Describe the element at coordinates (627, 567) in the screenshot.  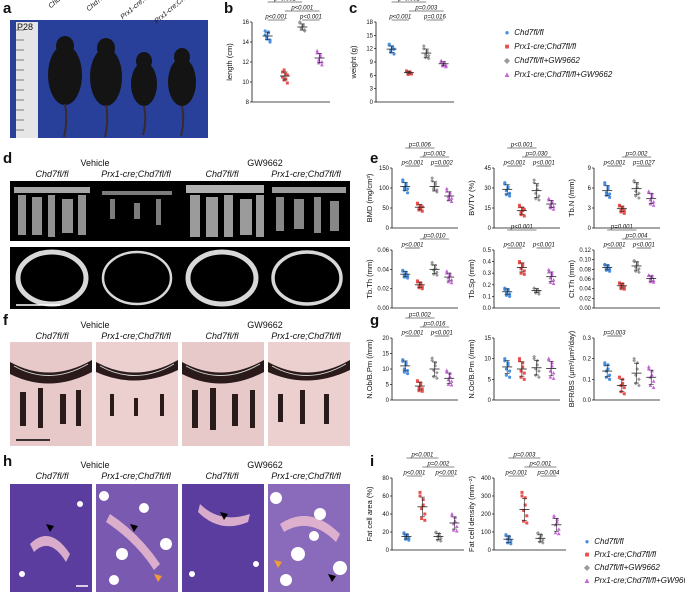
I see `legend-label: Chd7fl/fl+GW9662` at that location.